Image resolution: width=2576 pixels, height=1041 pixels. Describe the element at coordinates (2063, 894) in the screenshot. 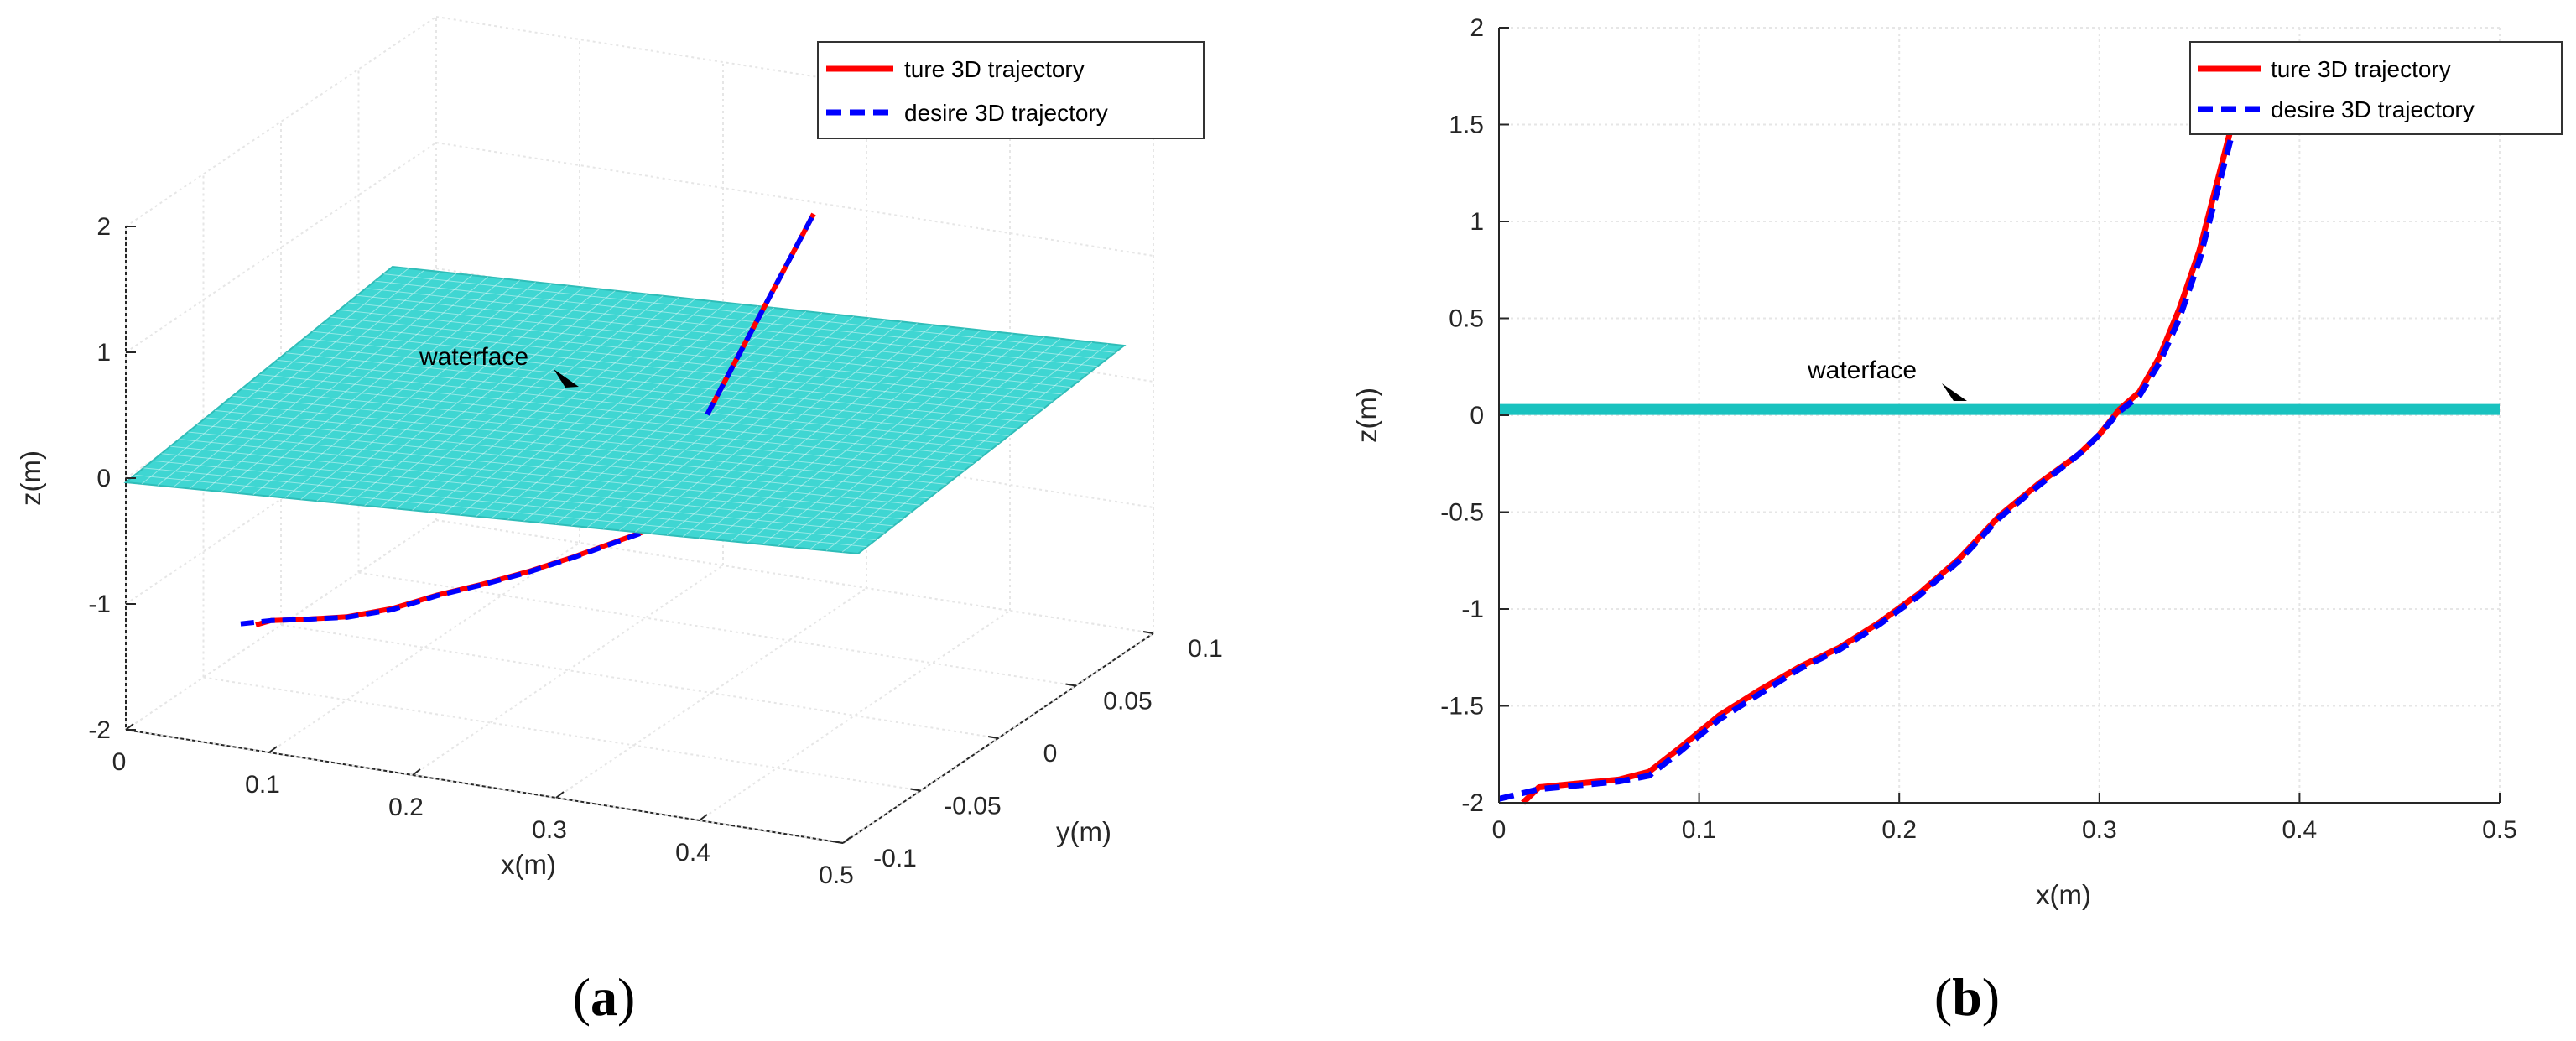

I see `panel-b-x-axis-label: x(m)` at that location.